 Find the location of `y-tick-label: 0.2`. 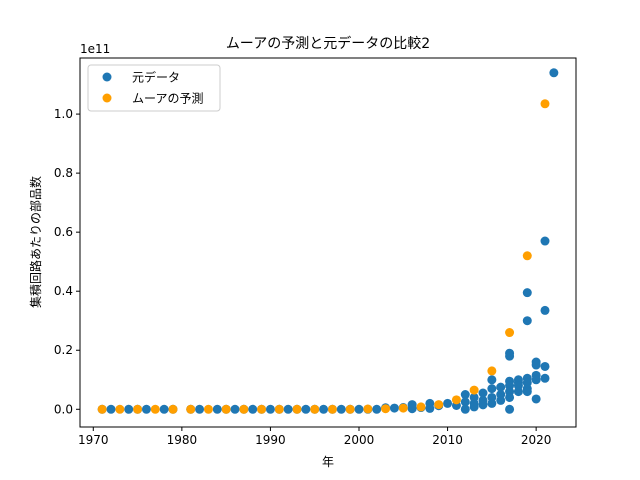

y-tick-label: 0.2 is located at coordinates (63, 350).